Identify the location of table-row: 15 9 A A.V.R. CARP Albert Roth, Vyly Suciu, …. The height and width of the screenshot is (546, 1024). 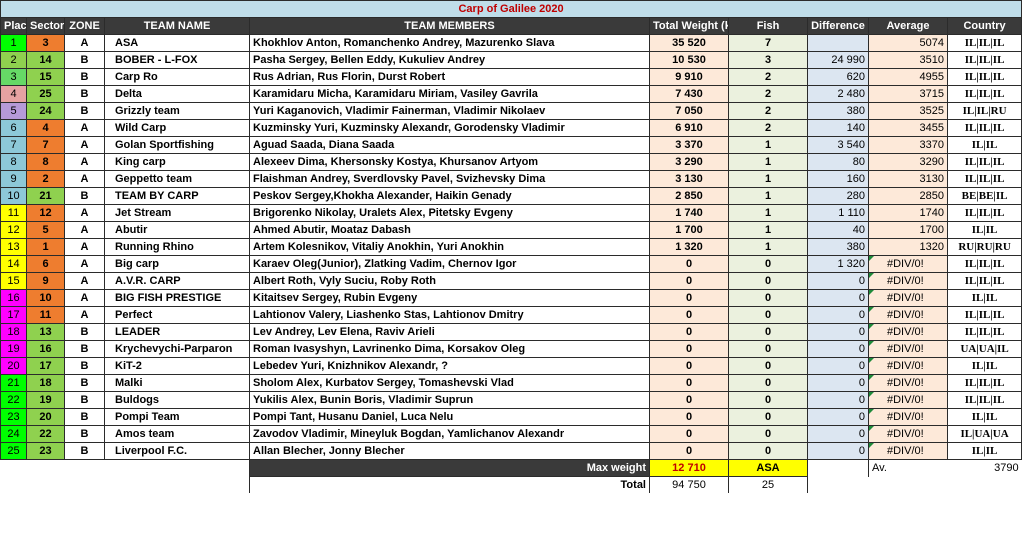
(511, 281).